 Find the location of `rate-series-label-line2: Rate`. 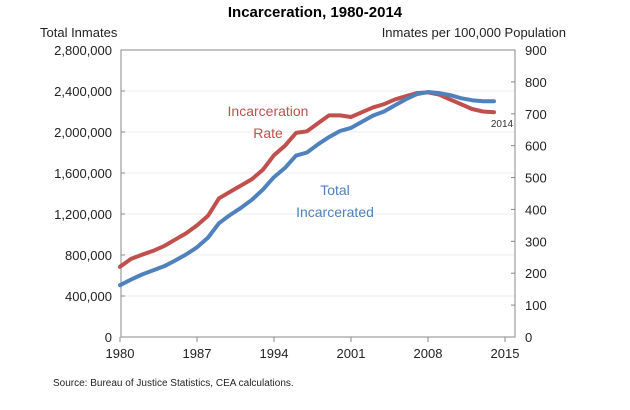

rate-series-label-line2: Rate is located at coordinates (268, 133).